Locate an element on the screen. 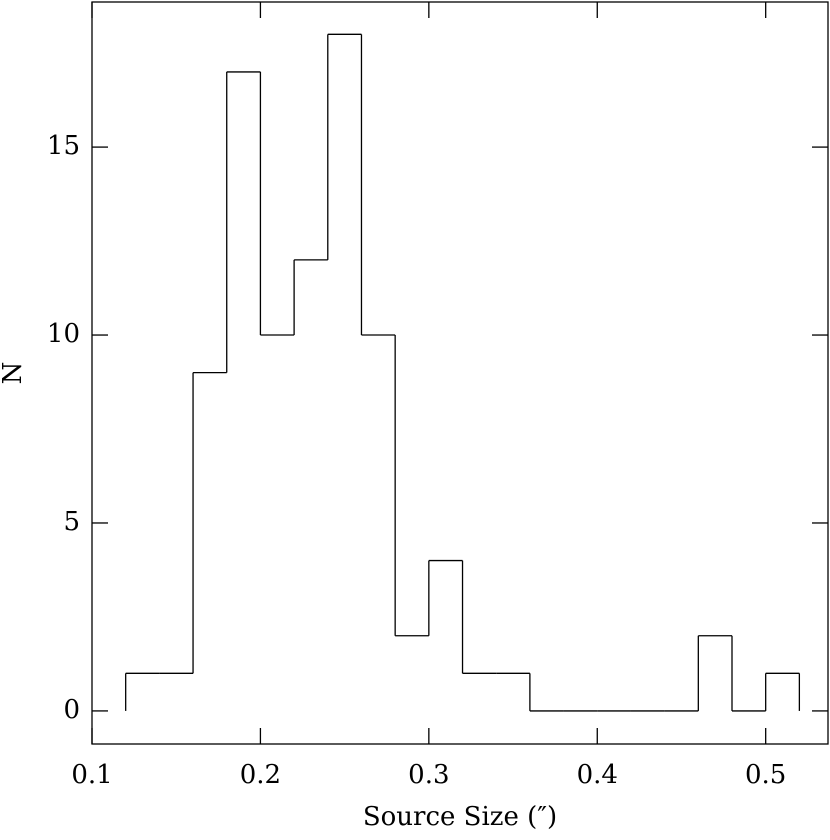  x-tick-label: 0.4 is located at coordinates (597, 775).